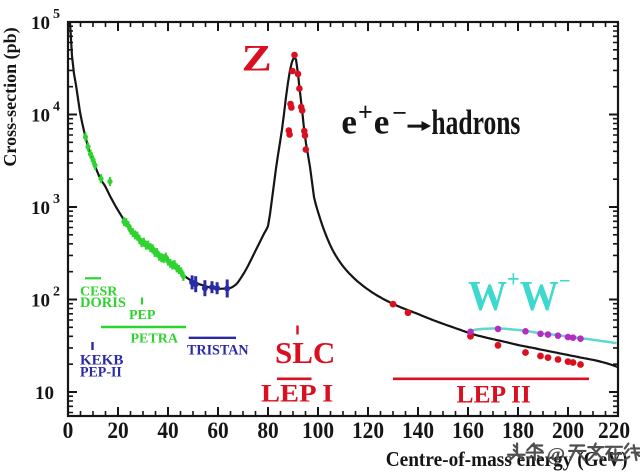 The image size is (640, 472). What do you see at coordinates (56, 292) in the screenshot?
I see `svg-text: 2` at bounding box center [56, 292].